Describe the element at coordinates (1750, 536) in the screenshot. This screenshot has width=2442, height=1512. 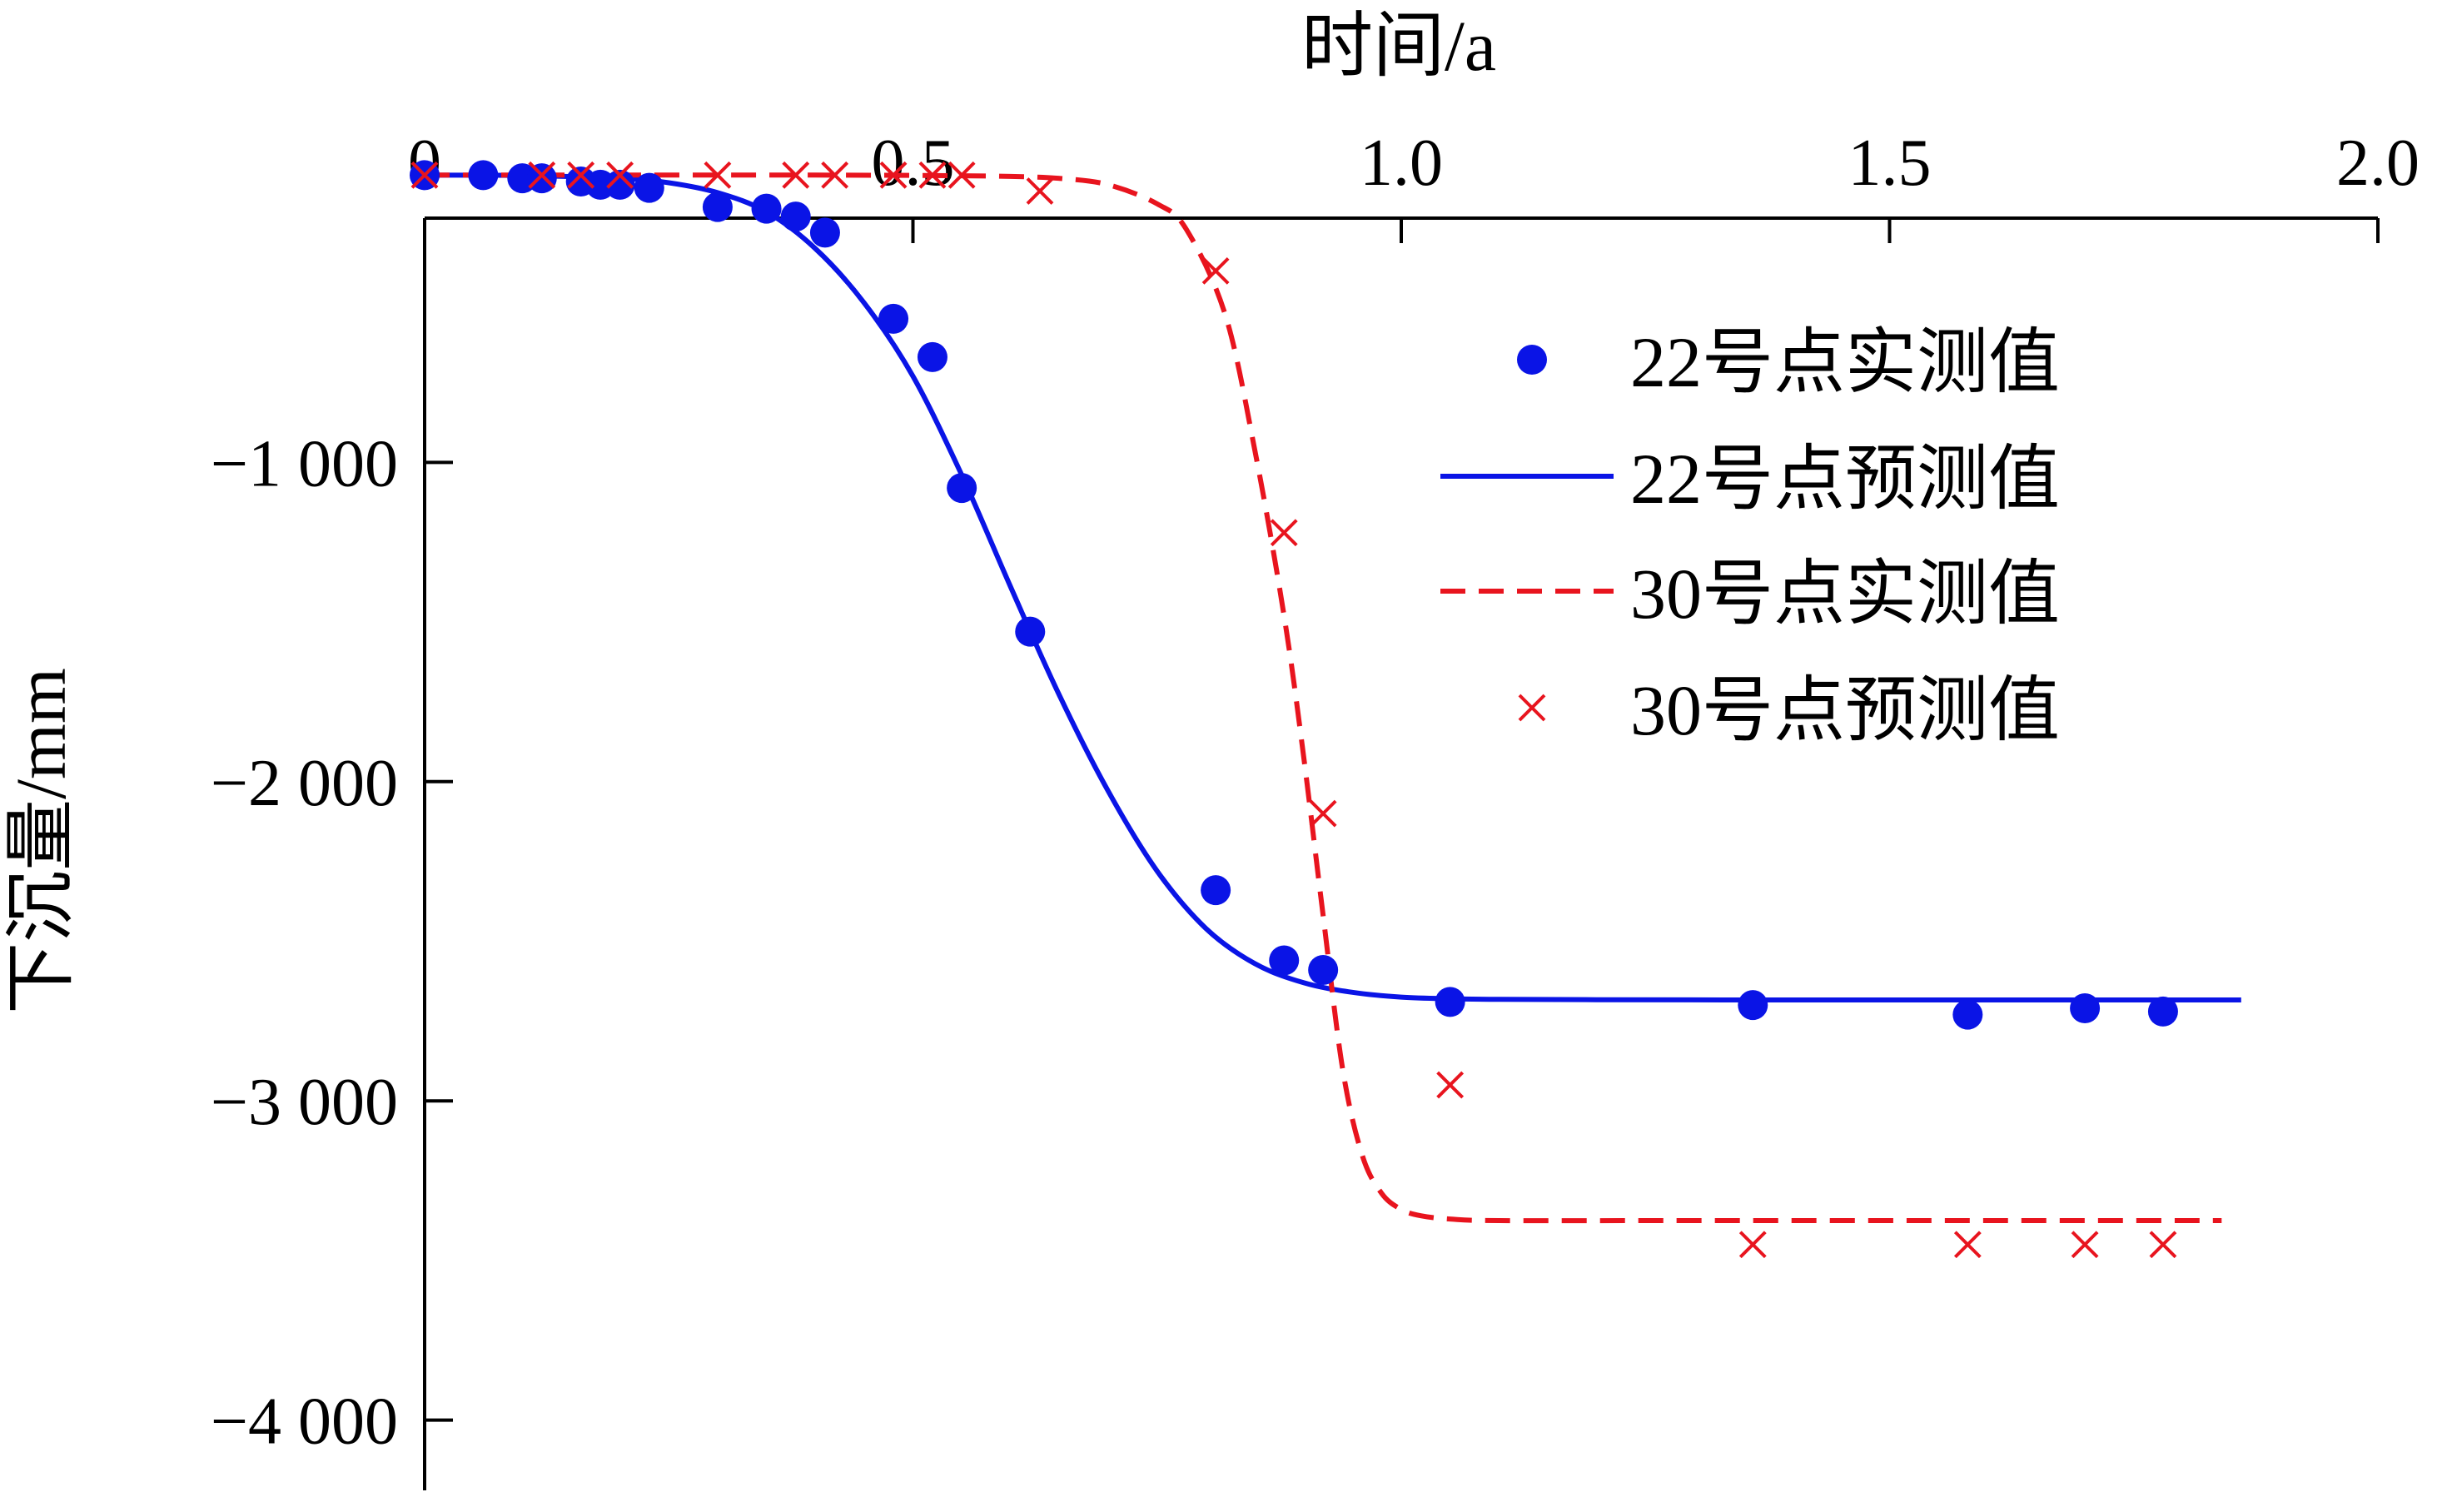
I see `legend: 22号点实测值 22号点预测值 30号点实测值 30号点预测值` at that location.